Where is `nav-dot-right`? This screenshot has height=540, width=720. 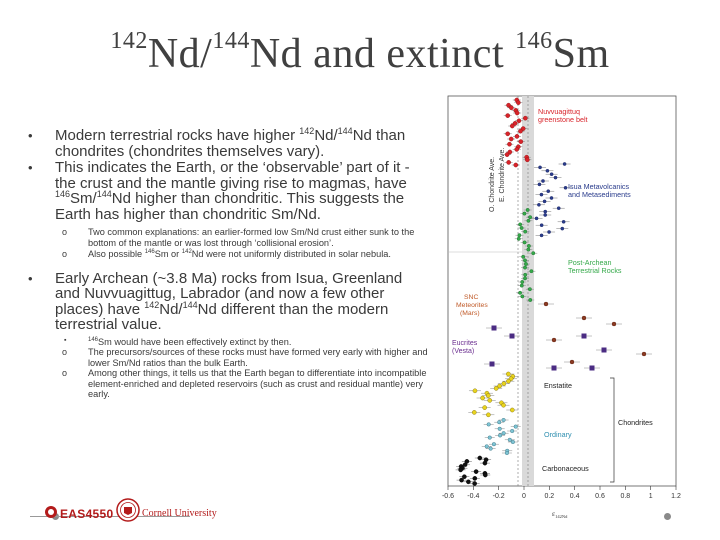
nav-dot-right is located at coordinates (667, 516).